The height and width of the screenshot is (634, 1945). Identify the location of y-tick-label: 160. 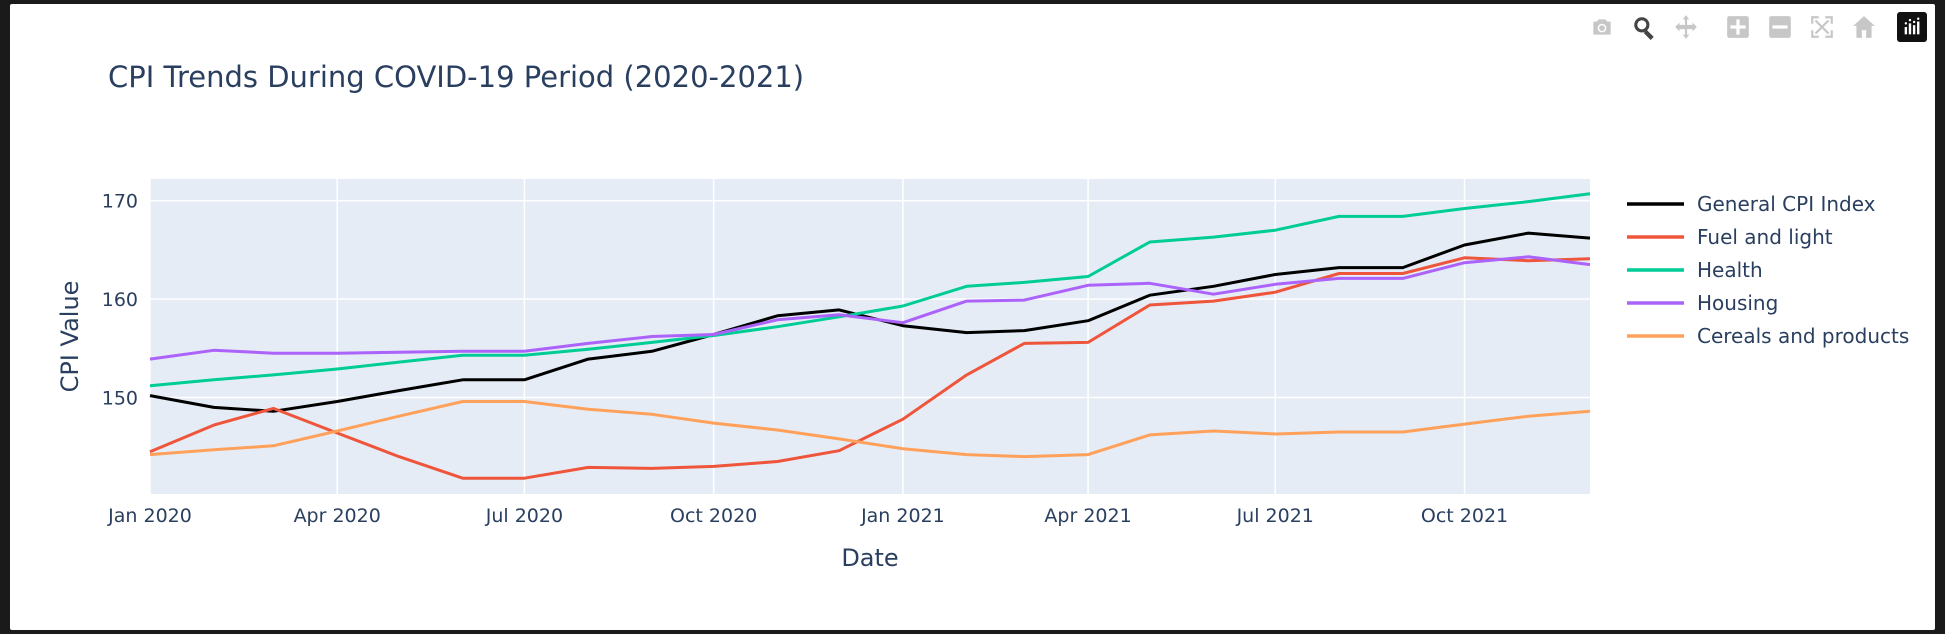
(120, 300).